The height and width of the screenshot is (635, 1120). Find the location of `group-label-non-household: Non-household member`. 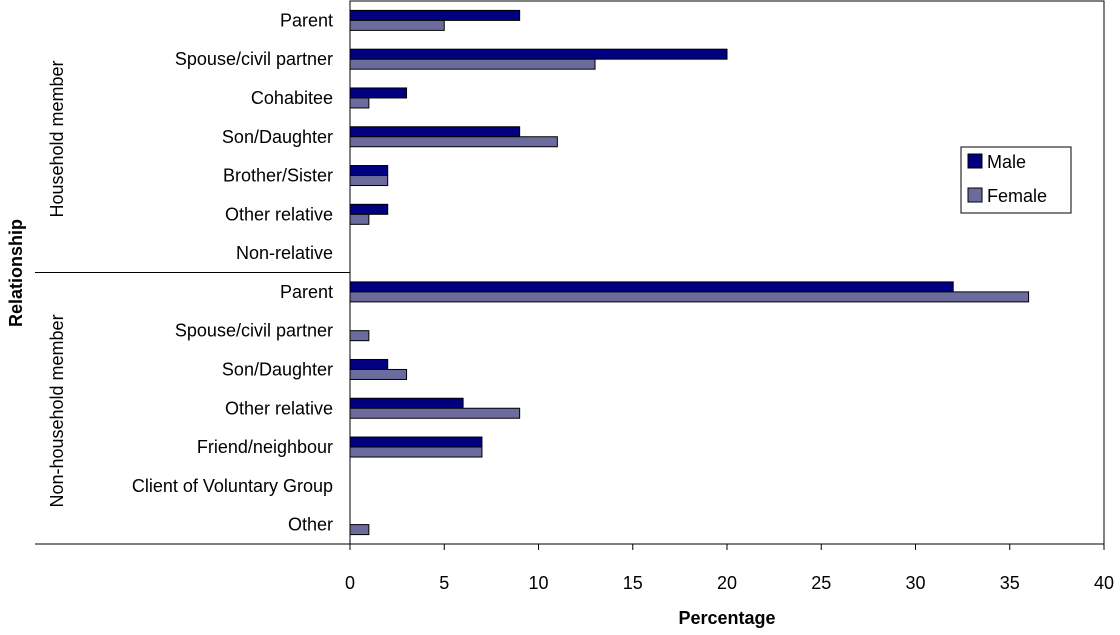

group-label-non-household: Non-household member is located at coordinates (57, 410).